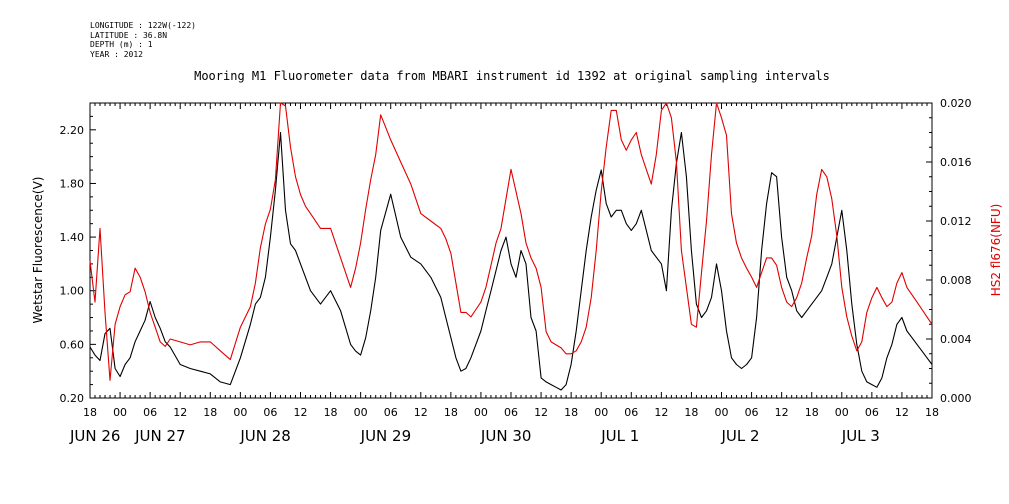 This screenshot has height=504, width=1009. I want to click on right-tick-label: 0.016, so click(956, 162).